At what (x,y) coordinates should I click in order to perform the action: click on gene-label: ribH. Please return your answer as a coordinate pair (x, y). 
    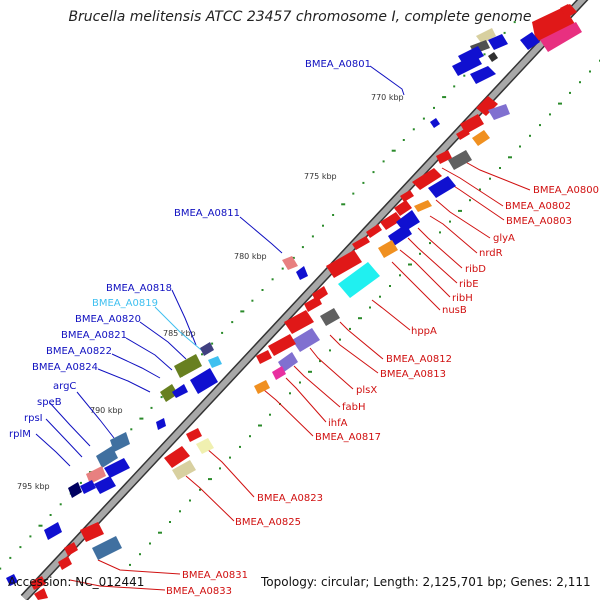
    Looking at the image, I should click on (462, 298).